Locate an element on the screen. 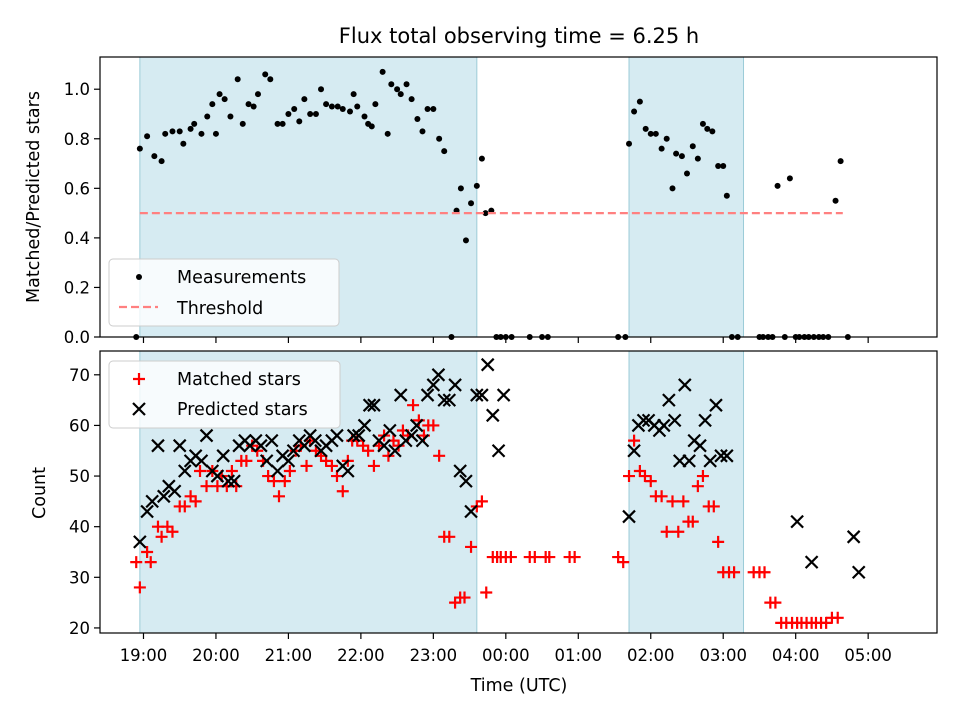 This screenshot has height=720, width=960. x-tick-label: 21:00 is located at coordinates (289, 655).